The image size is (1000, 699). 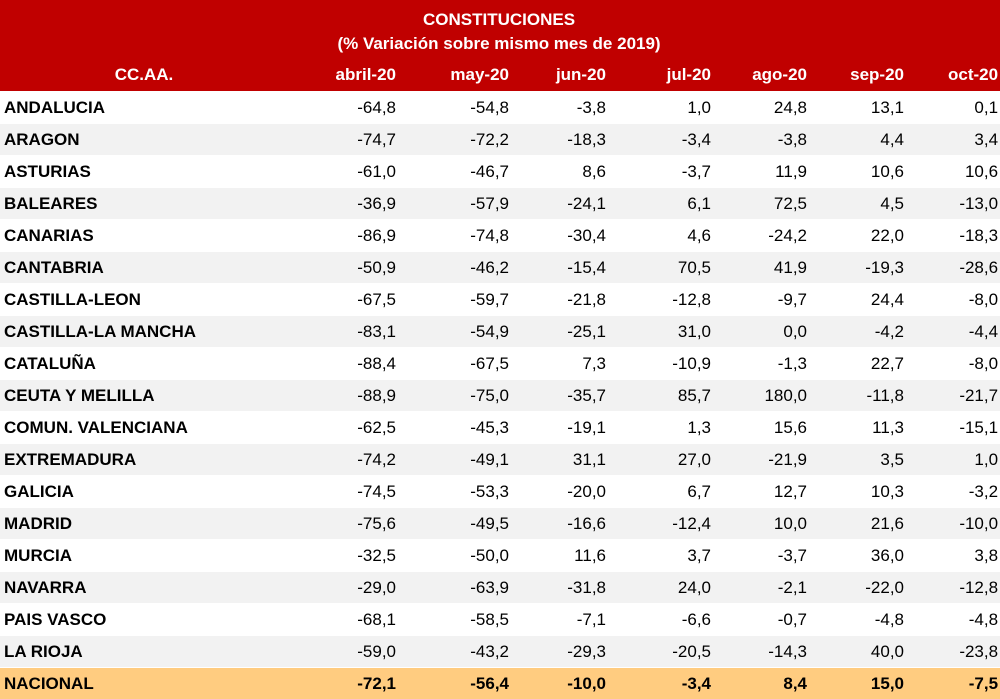 What do you see at coordinates (761, 171) in the screenshot?
I see `value-cell: 11,9` at bounding box center [761, 171].